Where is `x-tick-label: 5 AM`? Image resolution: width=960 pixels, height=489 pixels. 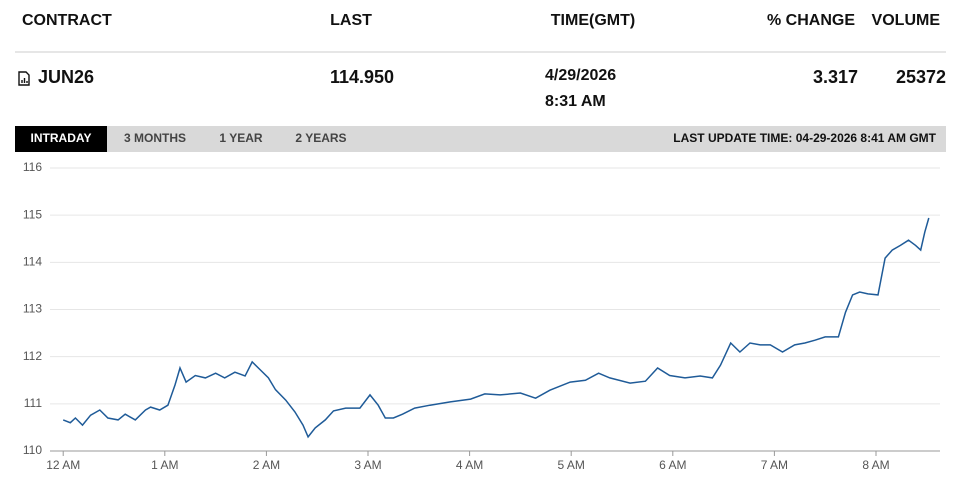 x-tick-label: 5 AM is located at coordinates (571, 465).